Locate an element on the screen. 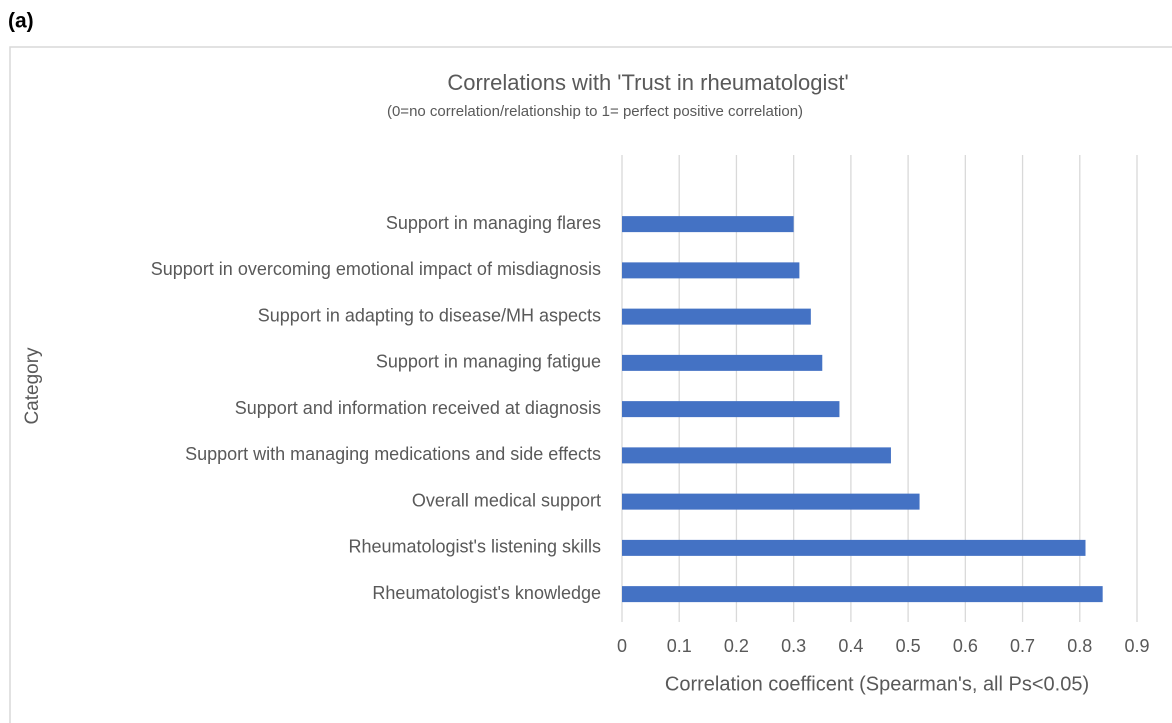  x-tick-label: 0 is located at coordinates (622, 646).